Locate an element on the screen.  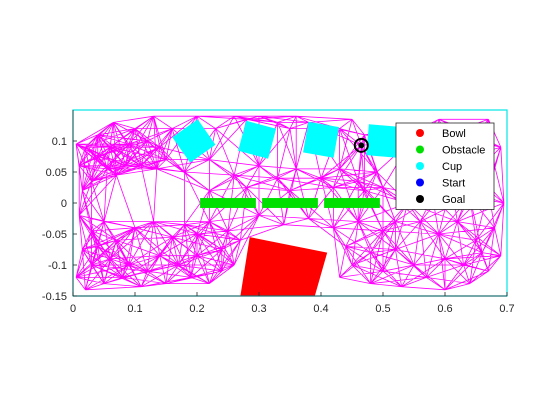
y-tick-label: -0.05 is located at coordinates (54, 235).